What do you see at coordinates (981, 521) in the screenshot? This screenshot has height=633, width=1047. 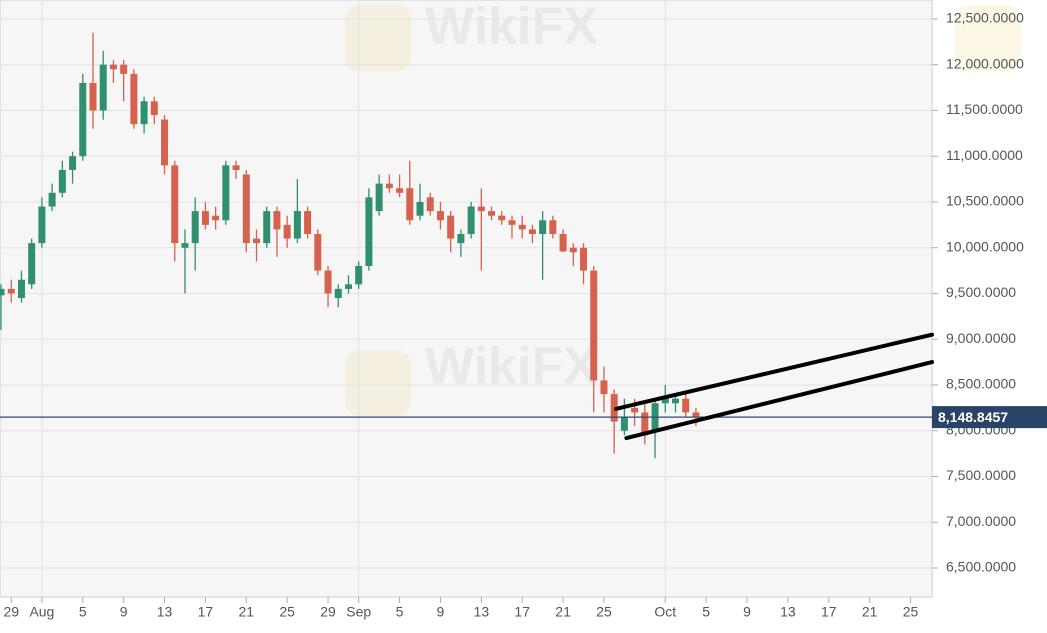 I see `y-tick-label: 7,000.0000` at bounding box center [981, 521].